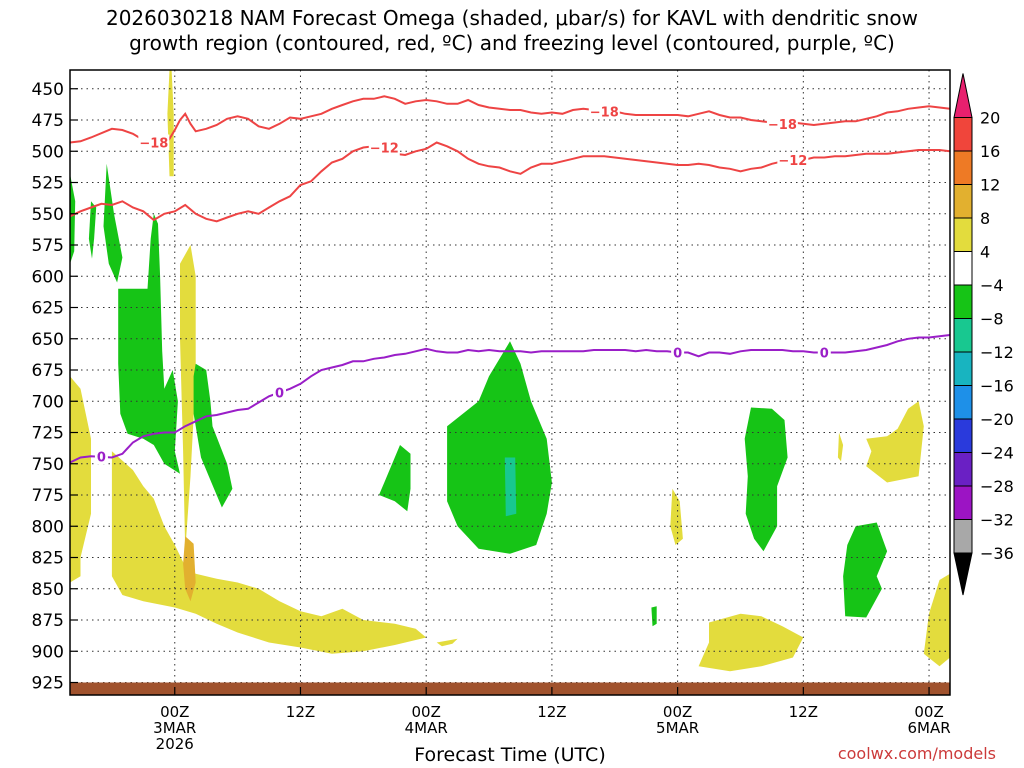 Image resolution: width=1024 pixels, height=768 pixels. What do you see at coordinates (510, 755) in the screenshot?
I see `x-axis-title: Forecast Time (UTC)` at bounding box center [510, 755].